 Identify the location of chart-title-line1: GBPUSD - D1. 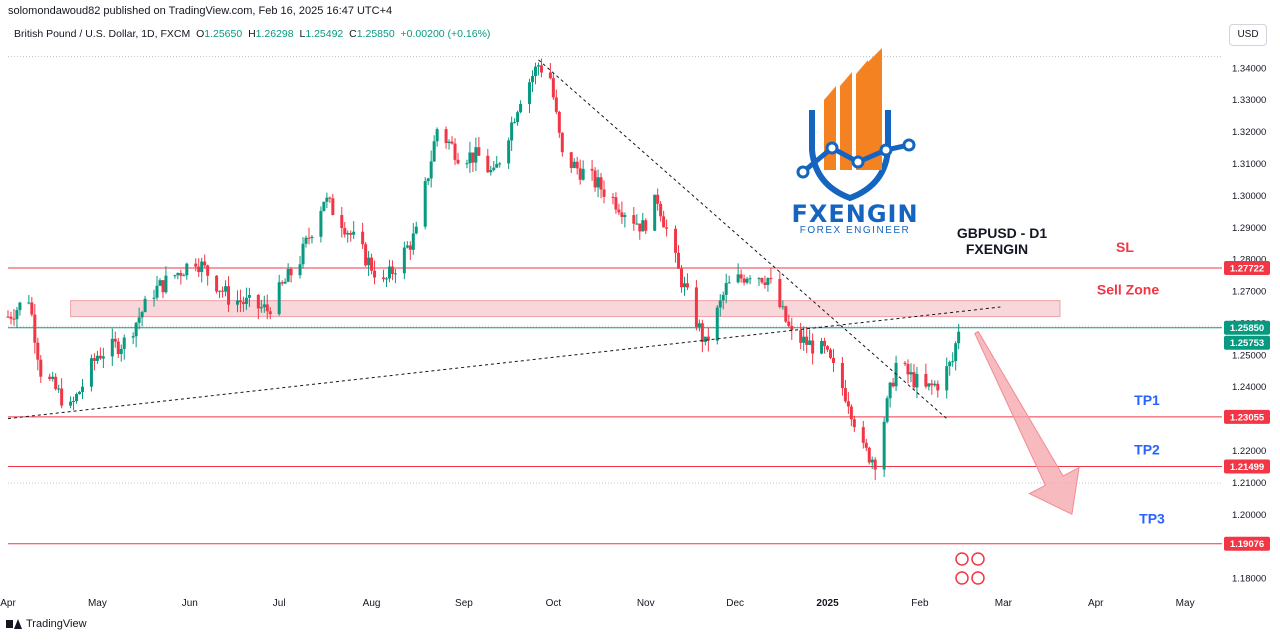
(1002, 233).